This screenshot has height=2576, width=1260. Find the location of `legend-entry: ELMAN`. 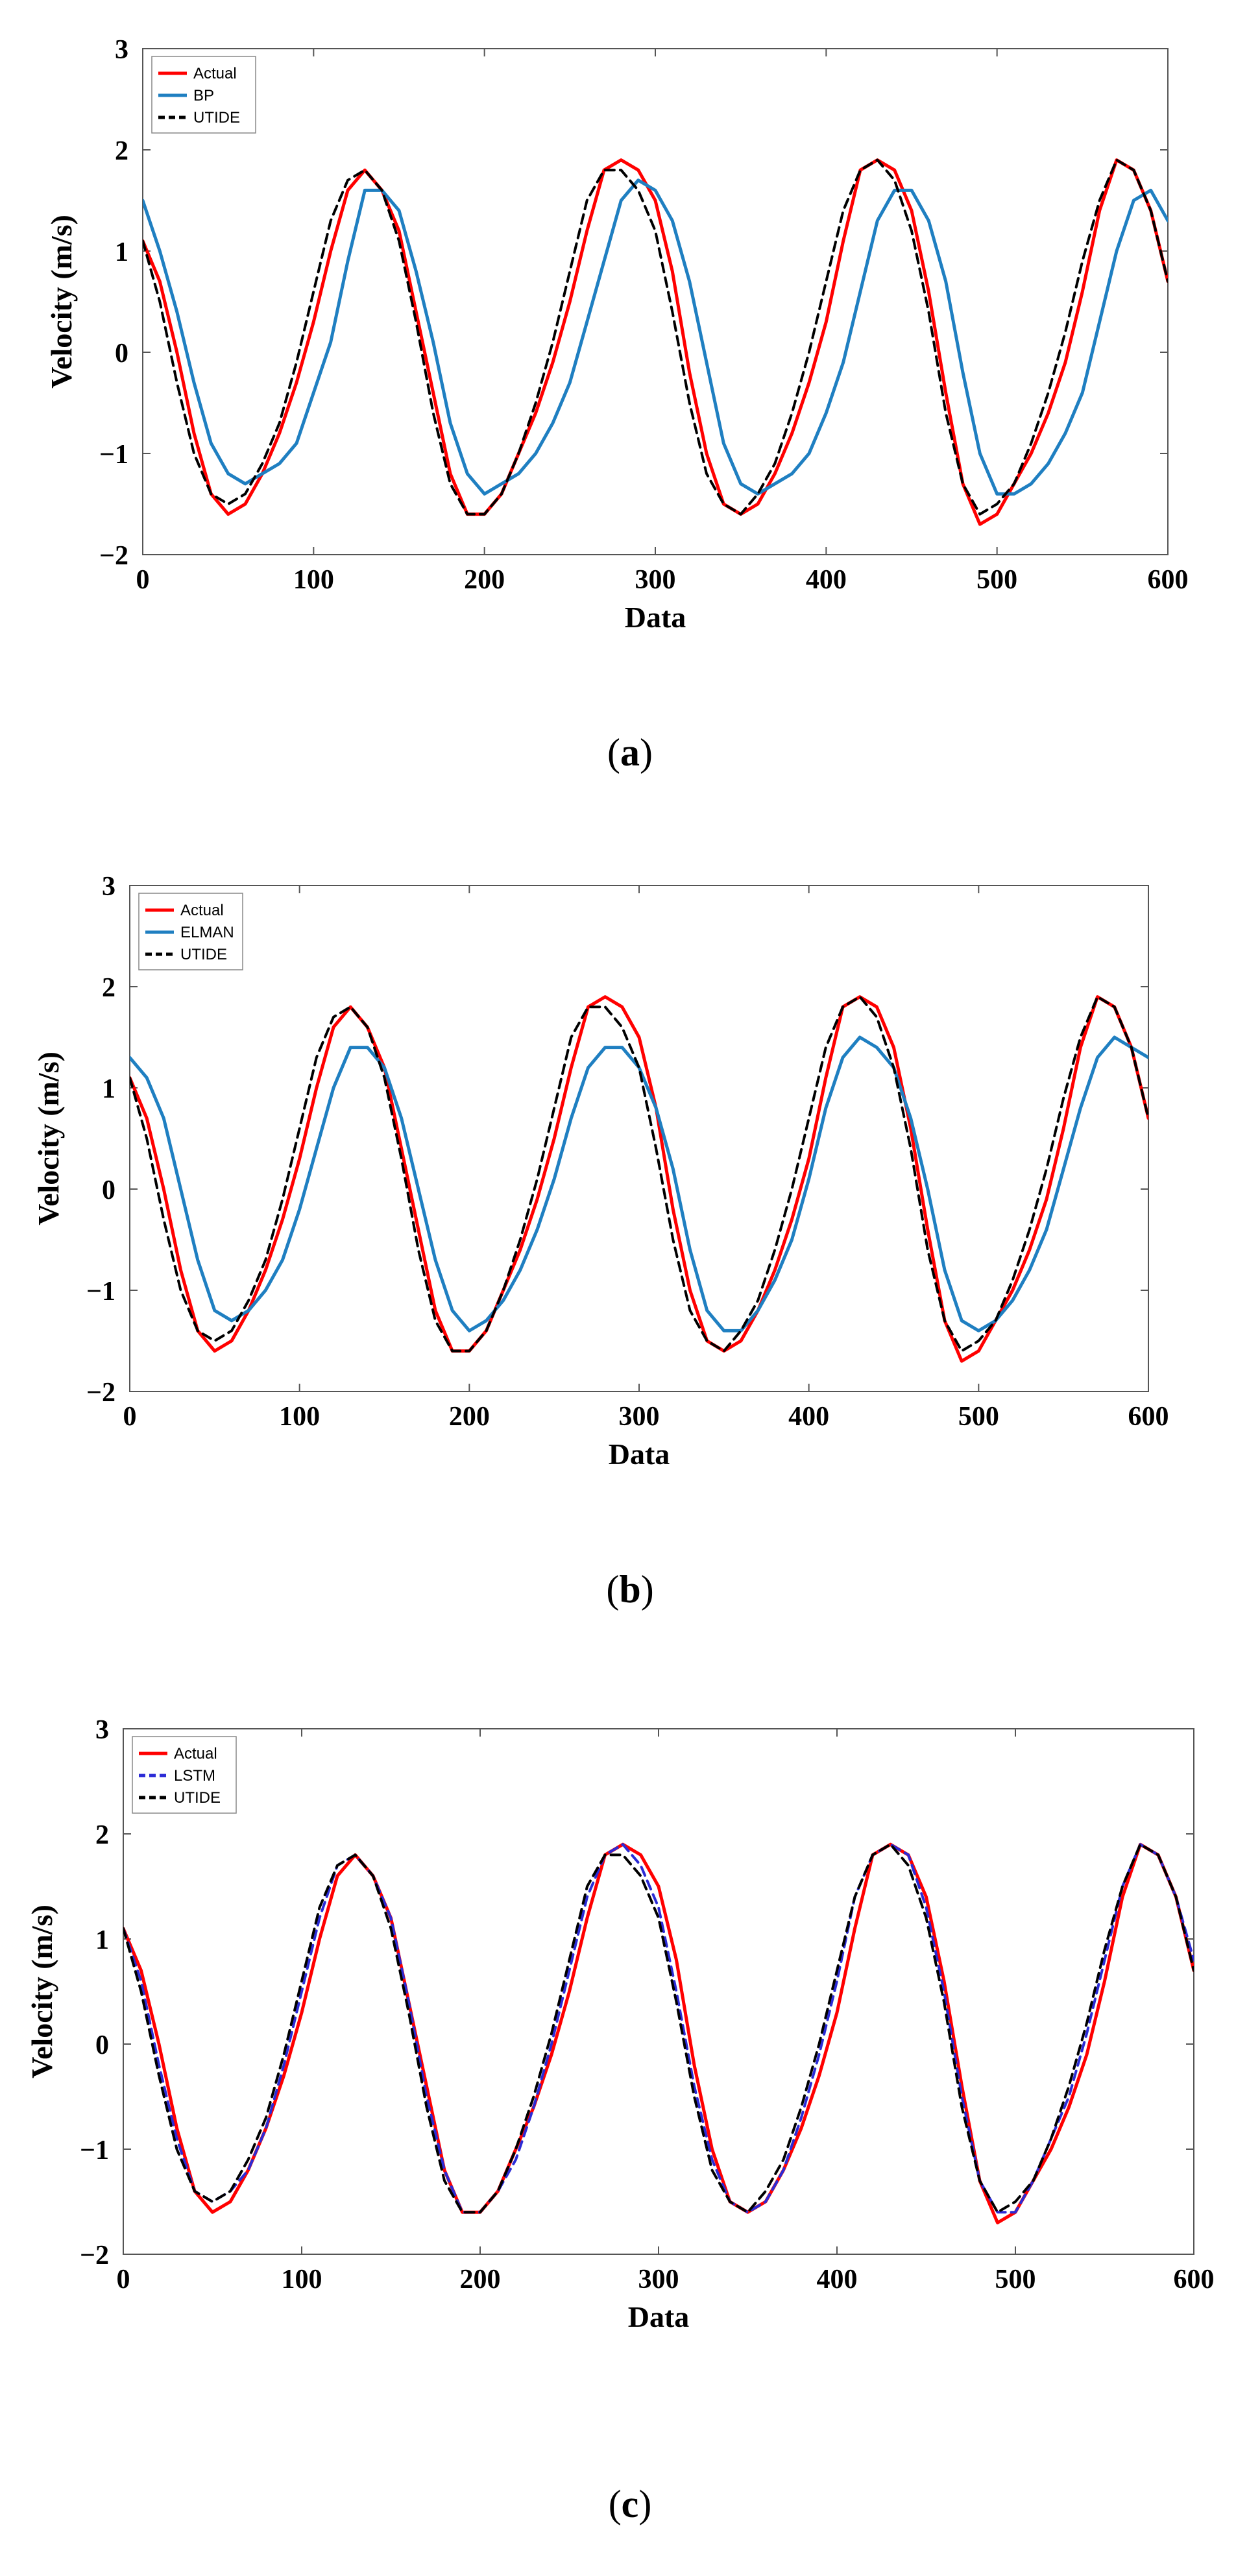

legend-entry: ELMAN is located at coordinates (207, 932).